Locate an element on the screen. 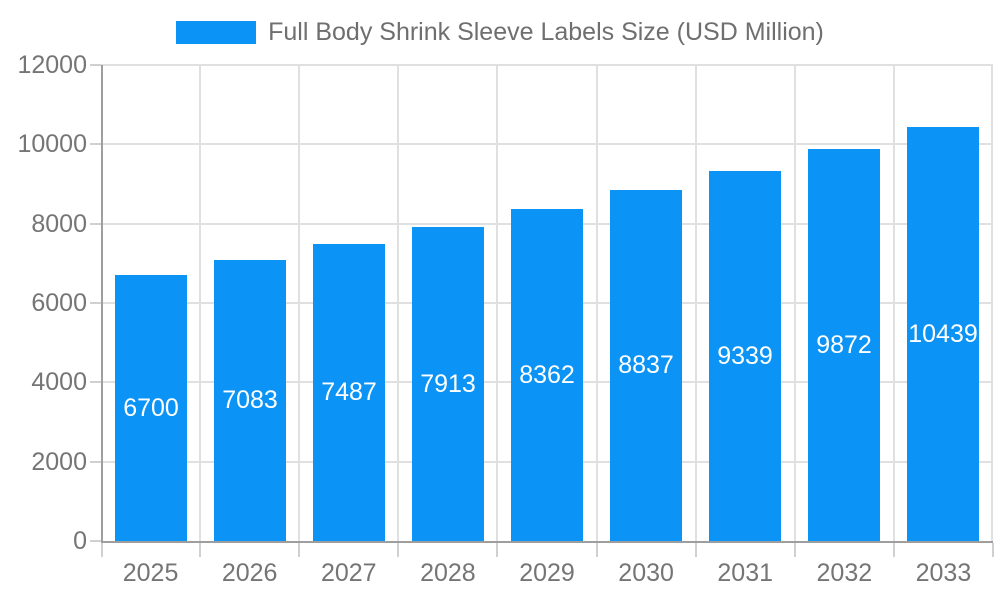 The height and width of the screenshot is (600, 1000). bar-value-label: 7913 is located at coordinates (448, 383).